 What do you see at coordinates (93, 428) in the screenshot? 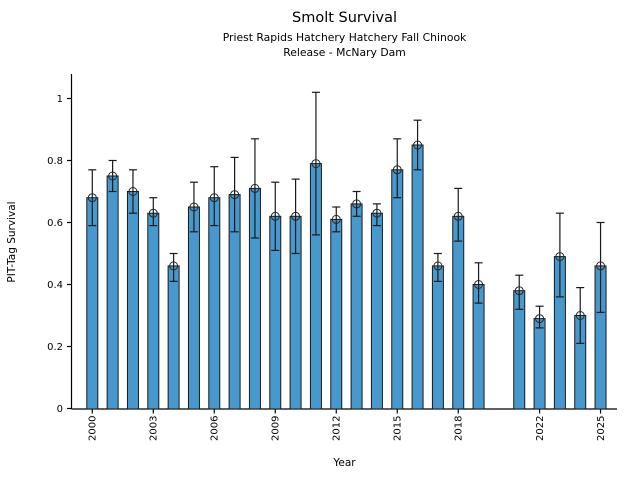
I see `x-tick-label: 2000` at bounding box center [93, 428].